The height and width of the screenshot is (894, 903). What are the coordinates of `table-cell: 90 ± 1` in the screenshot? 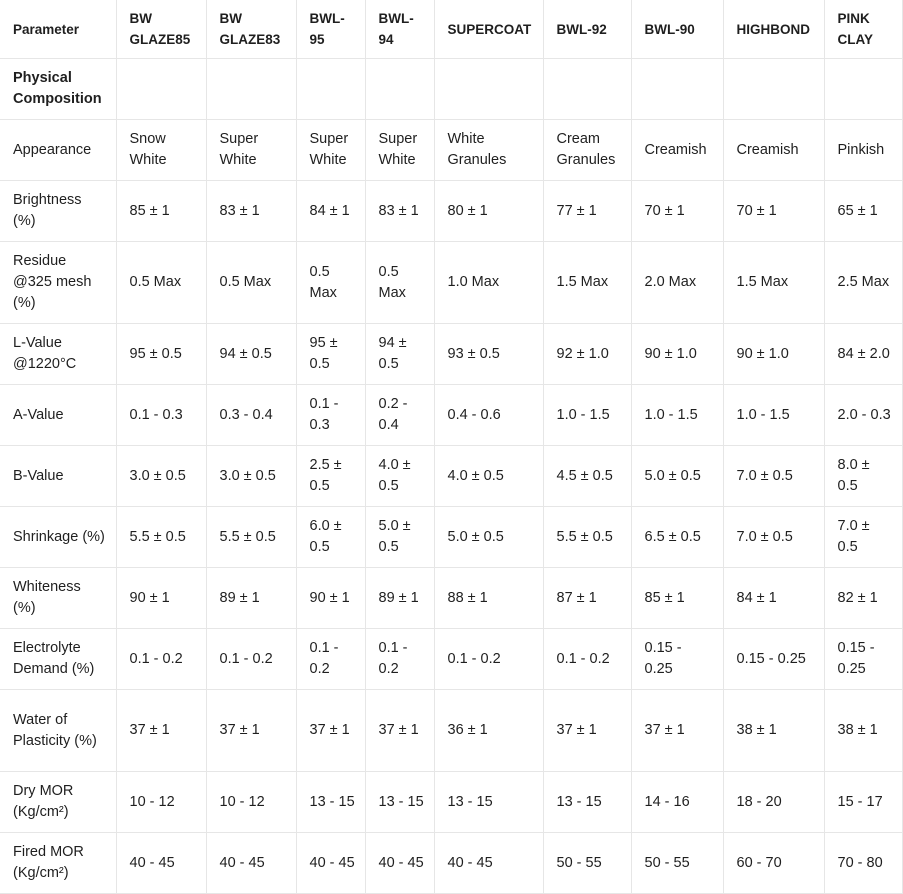 It's located at (331, 598).